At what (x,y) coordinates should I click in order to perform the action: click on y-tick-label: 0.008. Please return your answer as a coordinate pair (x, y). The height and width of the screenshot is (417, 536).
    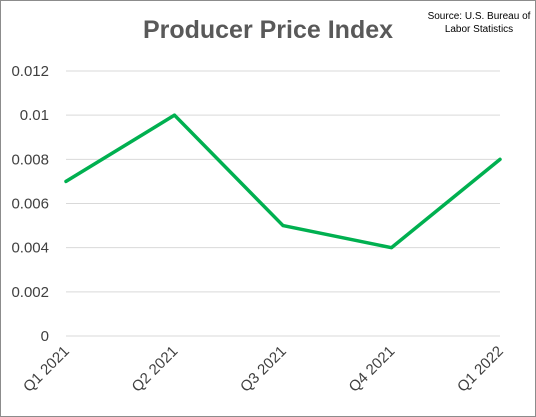
    Looking at the image, I should click on (30, 159).